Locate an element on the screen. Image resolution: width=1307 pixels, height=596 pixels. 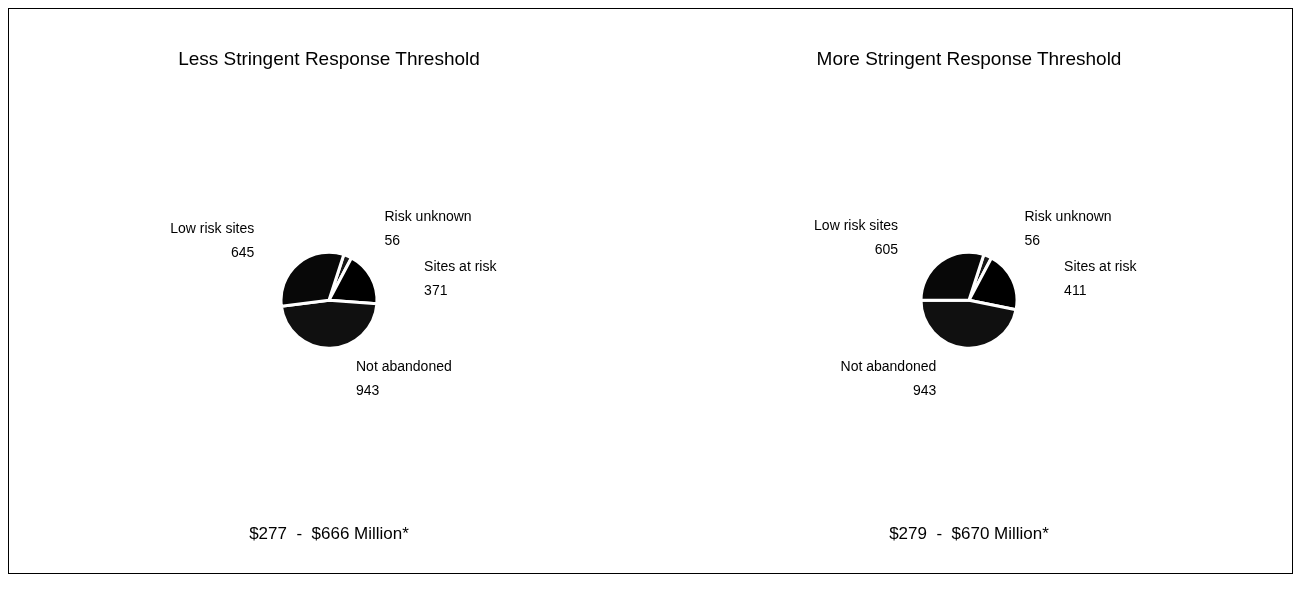
text: $279 - $670 Million* is located at coordinates (969, 533).